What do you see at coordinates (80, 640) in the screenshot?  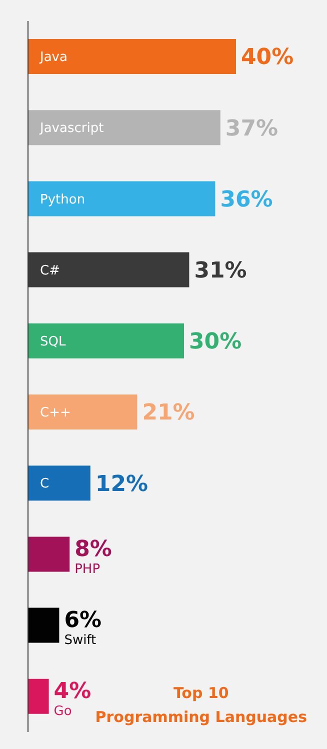 I see `y-tick-label: Swift` at bounding box center [80, 640].